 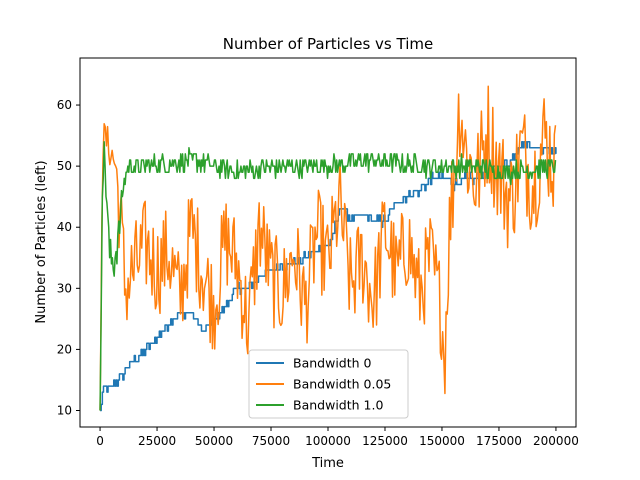 I want to click on x-tick-label: 50000, so click(x=214, y=441).